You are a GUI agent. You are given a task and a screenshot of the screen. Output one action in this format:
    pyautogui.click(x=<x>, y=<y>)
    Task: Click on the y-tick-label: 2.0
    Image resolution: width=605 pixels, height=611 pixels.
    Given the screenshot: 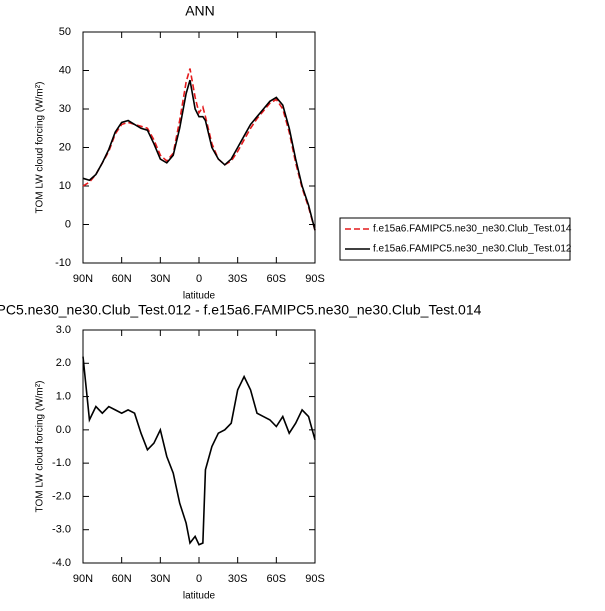 What is the action you would take?
    pyautogui.click(x=63, y=363)
    